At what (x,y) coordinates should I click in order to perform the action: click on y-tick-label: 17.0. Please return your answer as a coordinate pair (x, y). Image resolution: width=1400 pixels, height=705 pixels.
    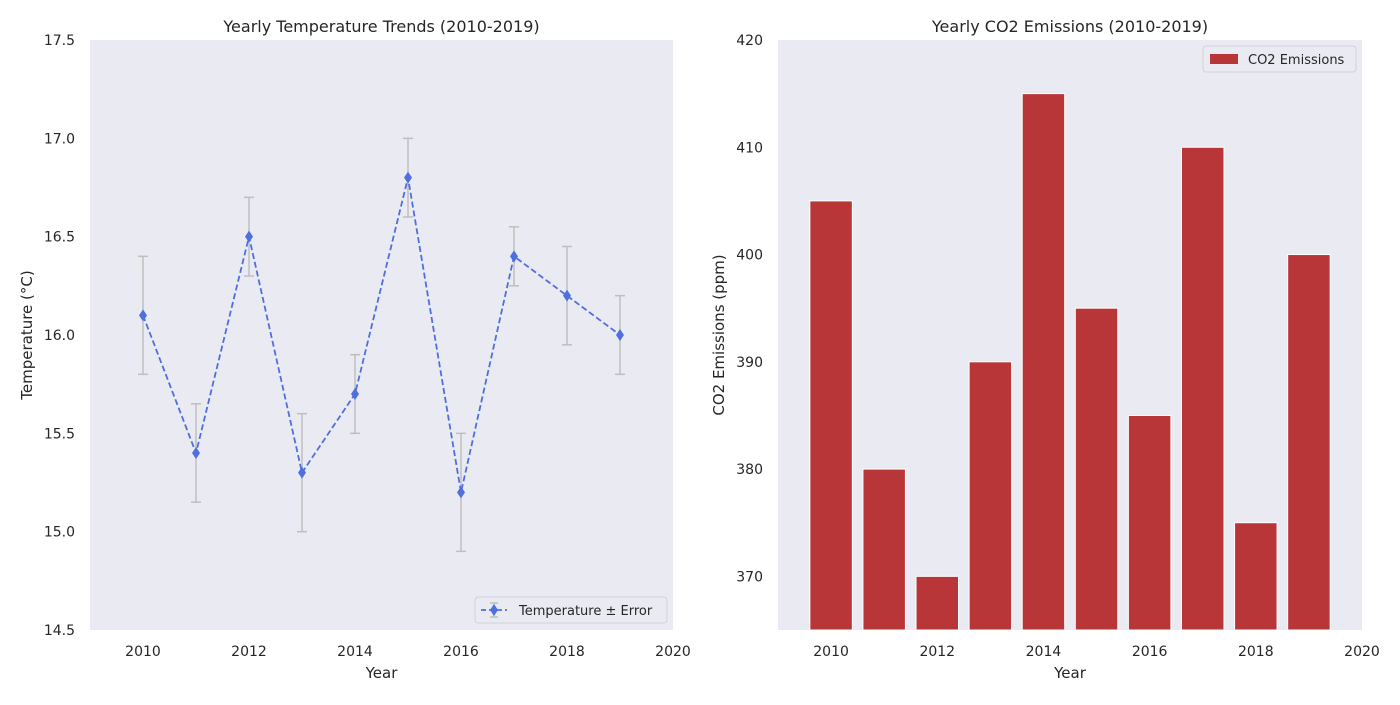
    Looking at the image, I should click on (59, 139).